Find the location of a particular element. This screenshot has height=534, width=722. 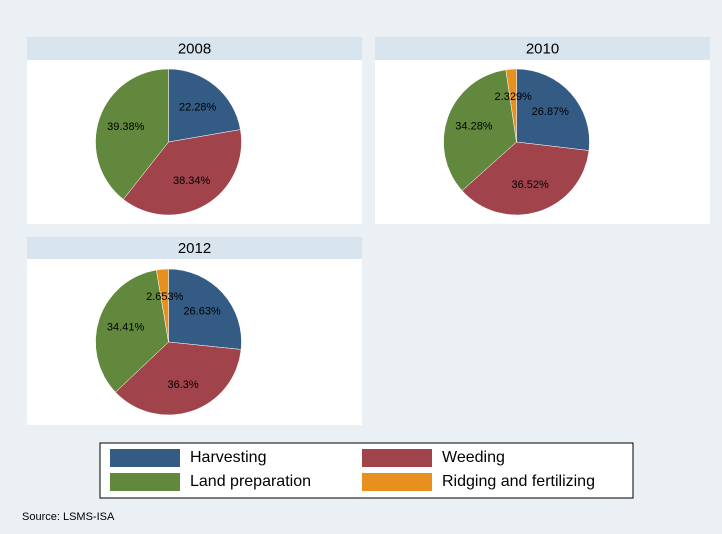

slice-label: 26.87% is located at coordinates (551, 112).